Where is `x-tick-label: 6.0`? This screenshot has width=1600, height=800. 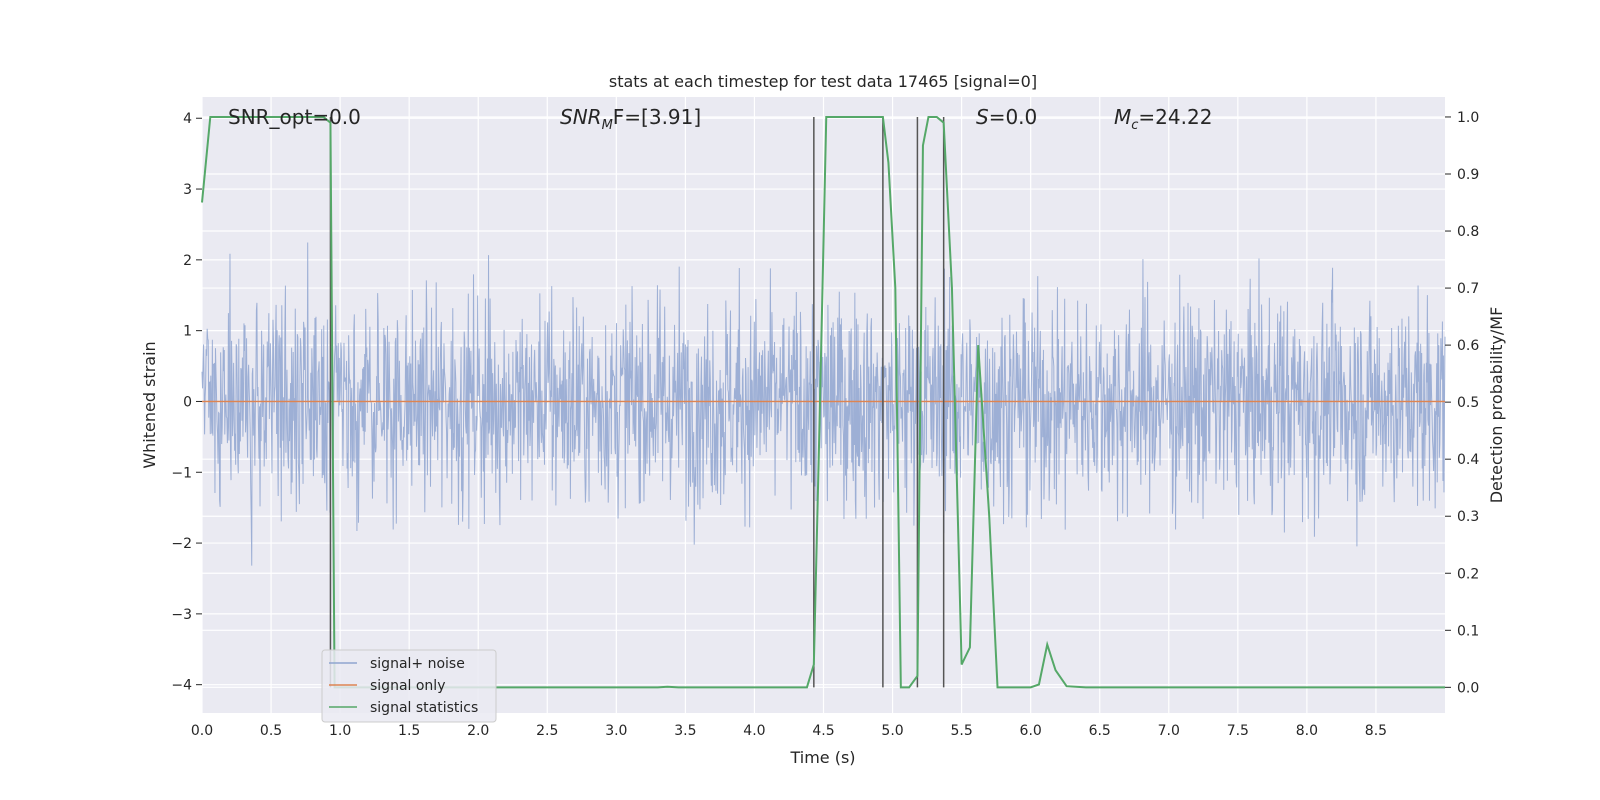 x-tick-label: 6.0 is located at coordinates (1031, 731).